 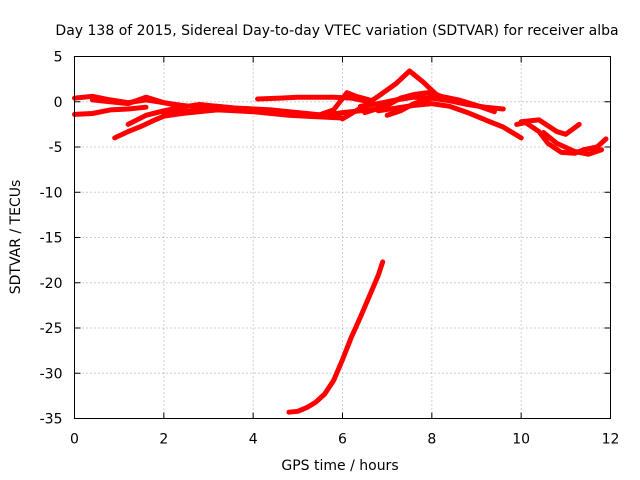 I want to click on x-tick-label: 2, so click(x=163, y=440).